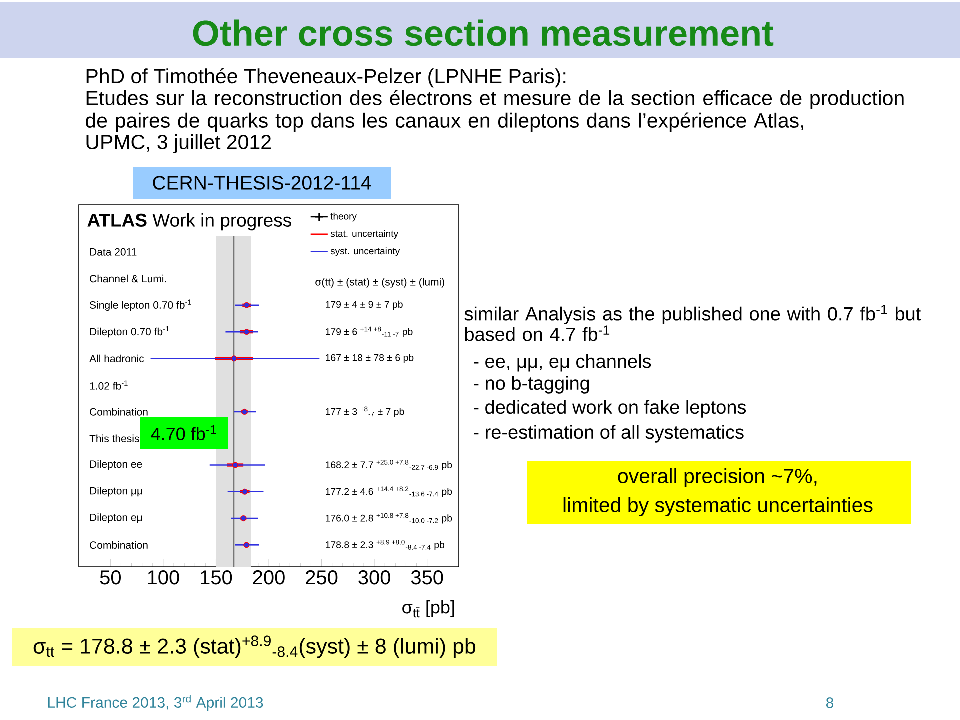  What do you see at coordinates (610, 409) in the screenshot?
I see `text: - dedicated work on fake leptons` at bounding box center [610, 409].